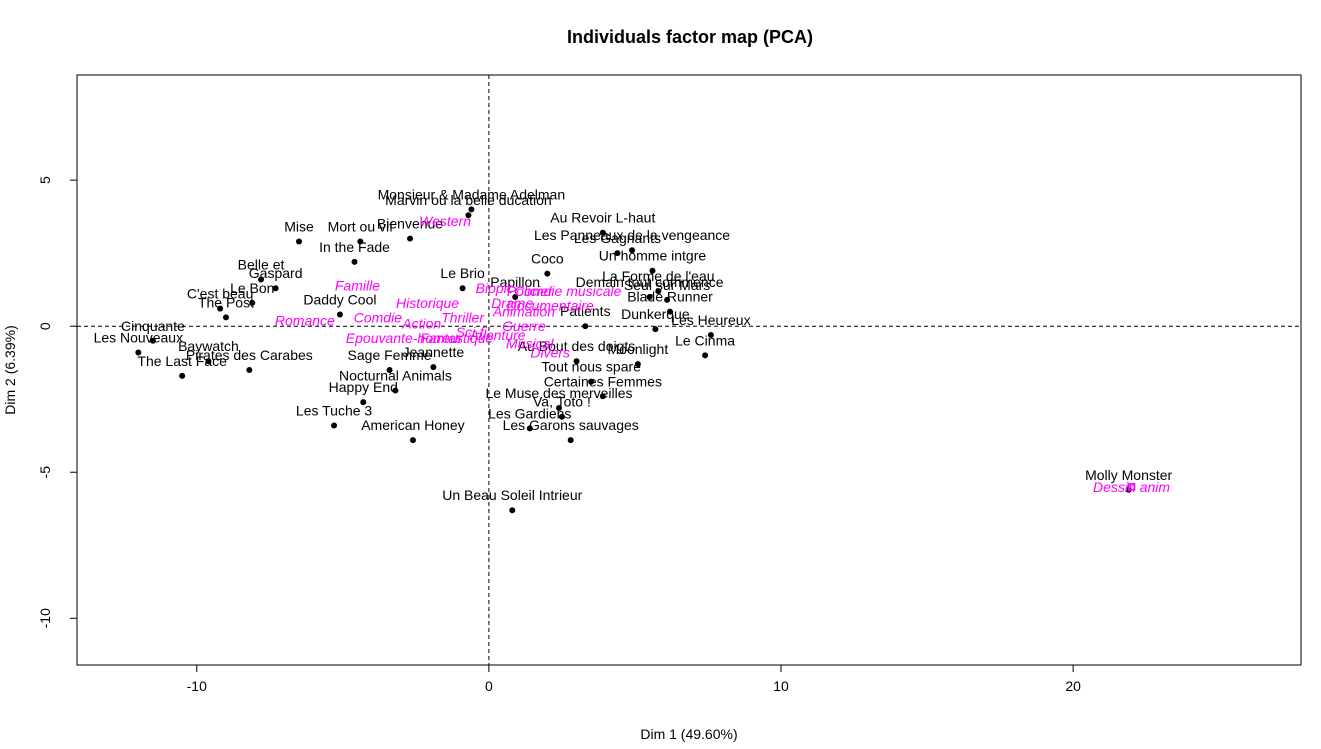  Describe the element at coordinates (45, 180) in the screenshot. I see `y-tick-label: 5` at that location.